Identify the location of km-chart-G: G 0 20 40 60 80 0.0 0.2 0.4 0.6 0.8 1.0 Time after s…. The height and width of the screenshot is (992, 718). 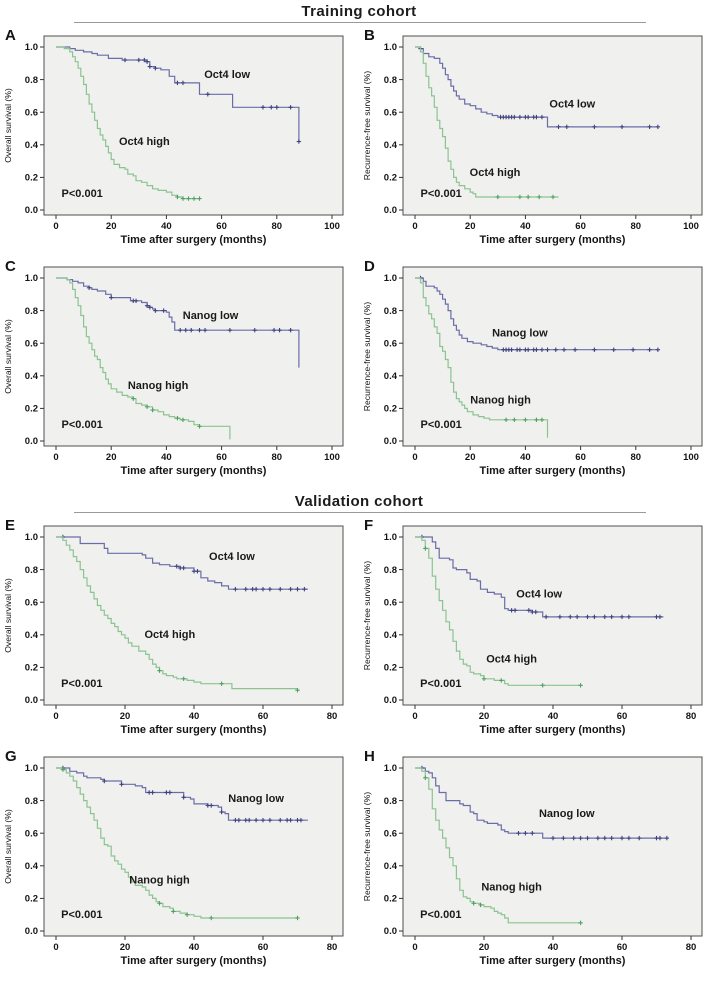
(173, 857).